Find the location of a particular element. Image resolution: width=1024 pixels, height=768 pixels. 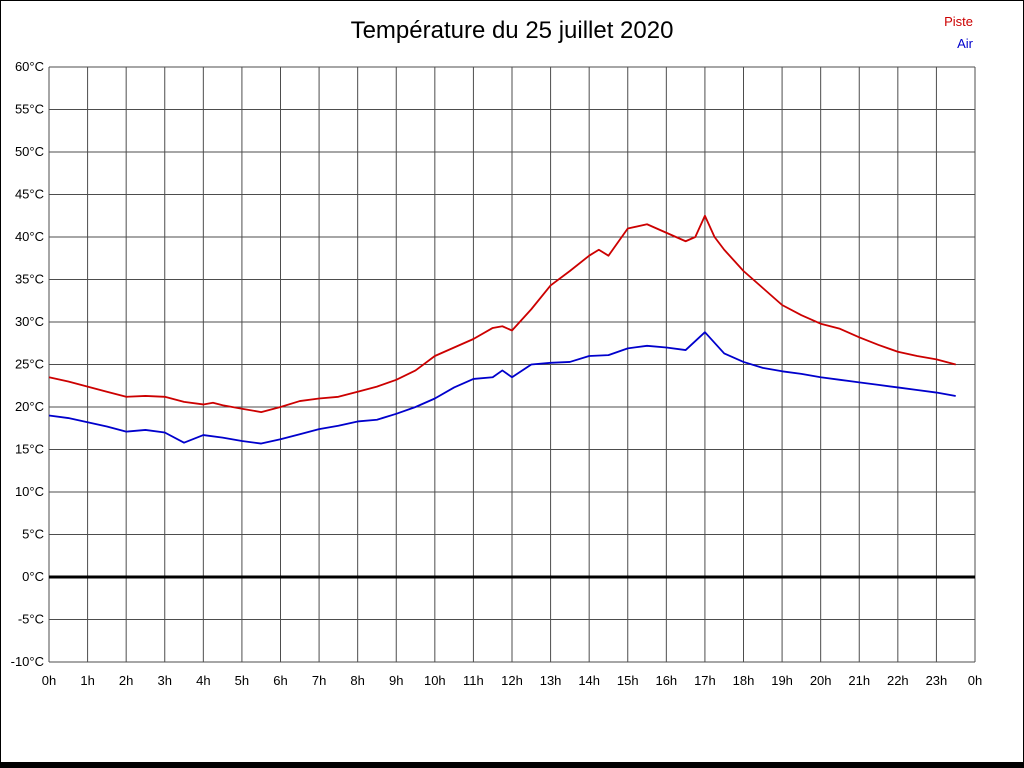

y-tick-label: 60°C is located at coordinates (29, 66).